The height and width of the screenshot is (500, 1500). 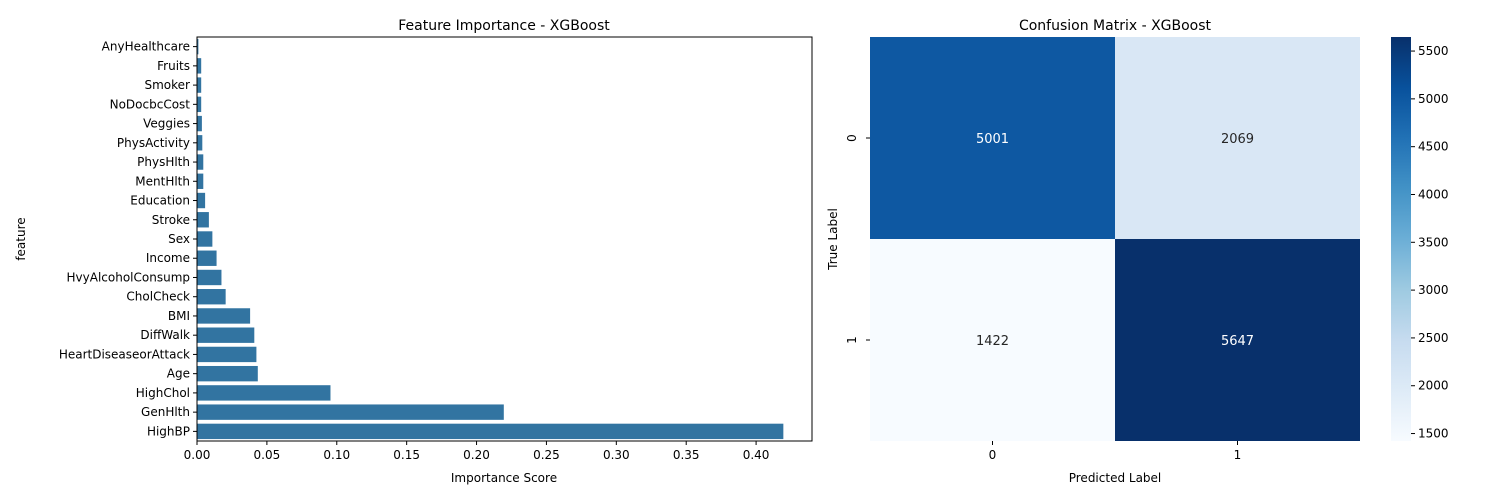 I want to click on y-tick-label: MentHlth, so click(x=162, y=181).